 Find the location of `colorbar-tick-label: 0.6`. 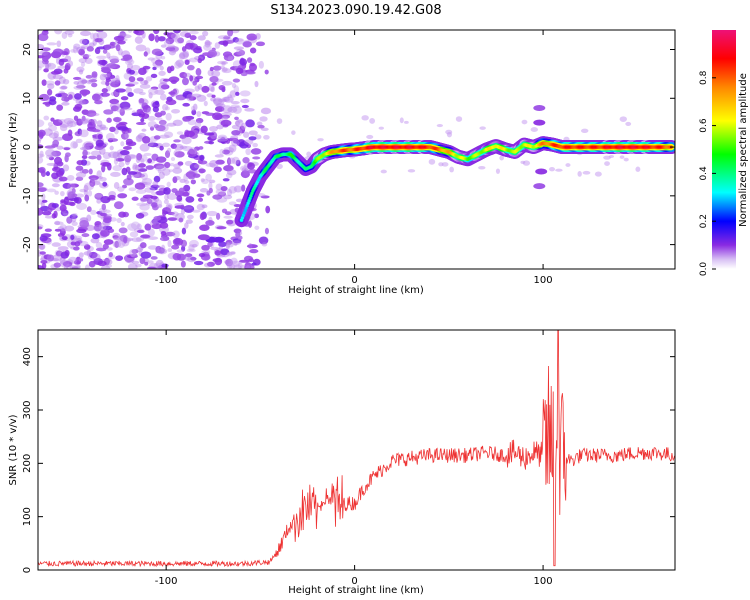

colorbar-tick-label: 0.6 is located at coordinates (704, 125).